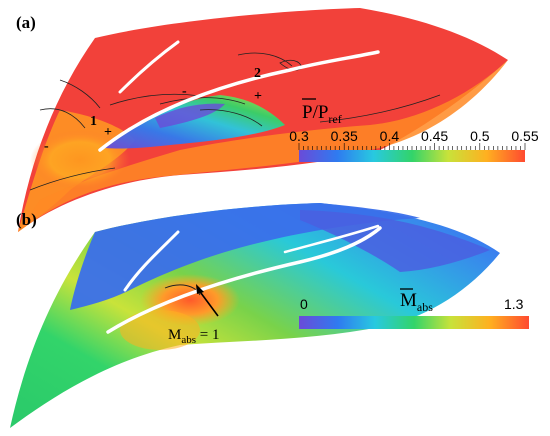 The height and width of the screenshot is (436, 550). Describe the element at coordinates (26, 219) in the screenshot. I see `panel-b-label: (b)` at that location.